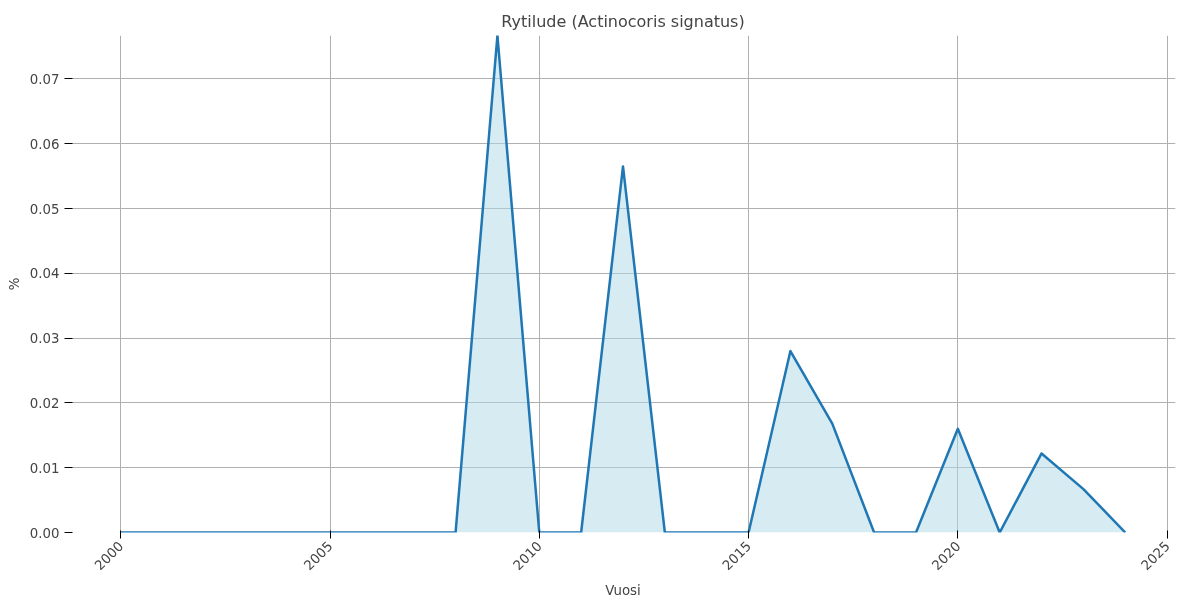 This screenshot has height=600, width=1200. I want to click on y-tick-label: 0.04, so click(44, 274).